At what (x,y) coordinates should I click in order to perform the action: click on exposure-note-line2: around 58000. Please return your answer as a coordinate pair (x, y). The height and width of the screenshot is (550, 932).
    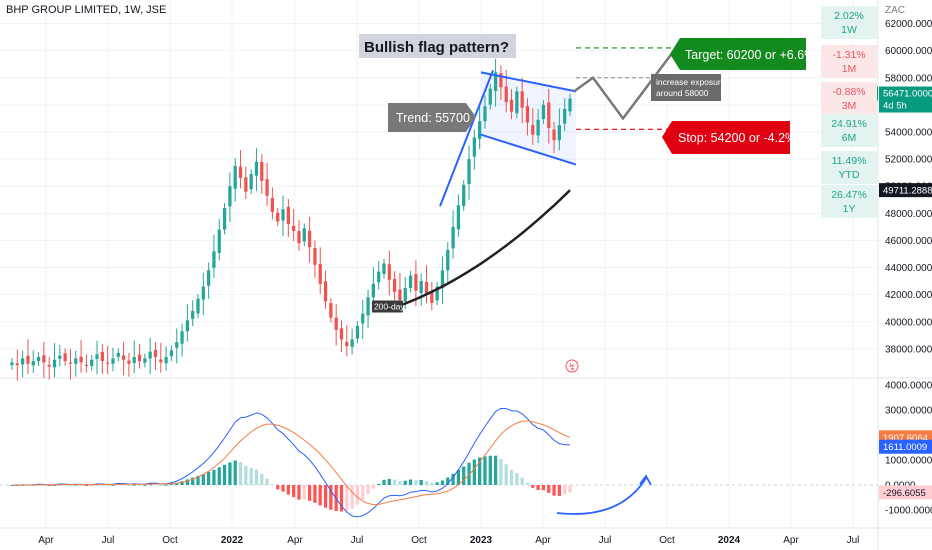
    Looking at the image, I should click on (682, 93).